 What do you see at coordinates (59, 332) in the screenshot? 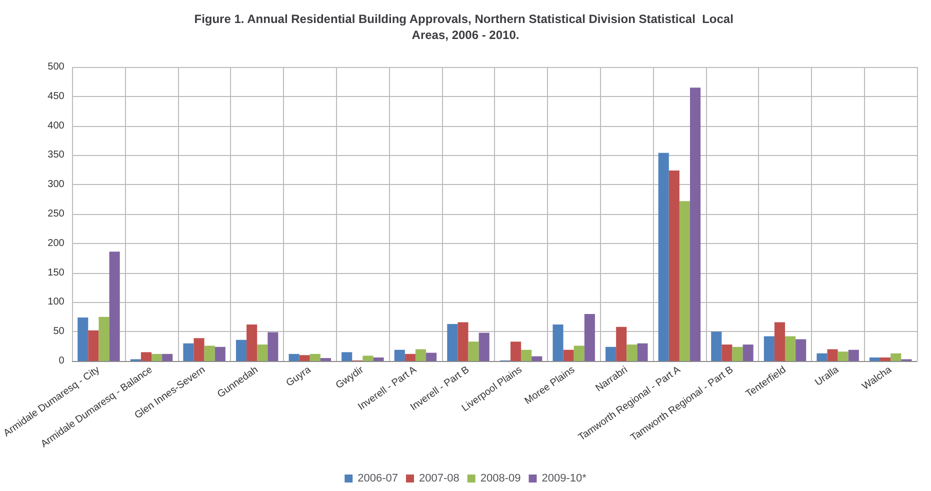
I see `y-tick-label: 50` at bounding box center [59, 332].